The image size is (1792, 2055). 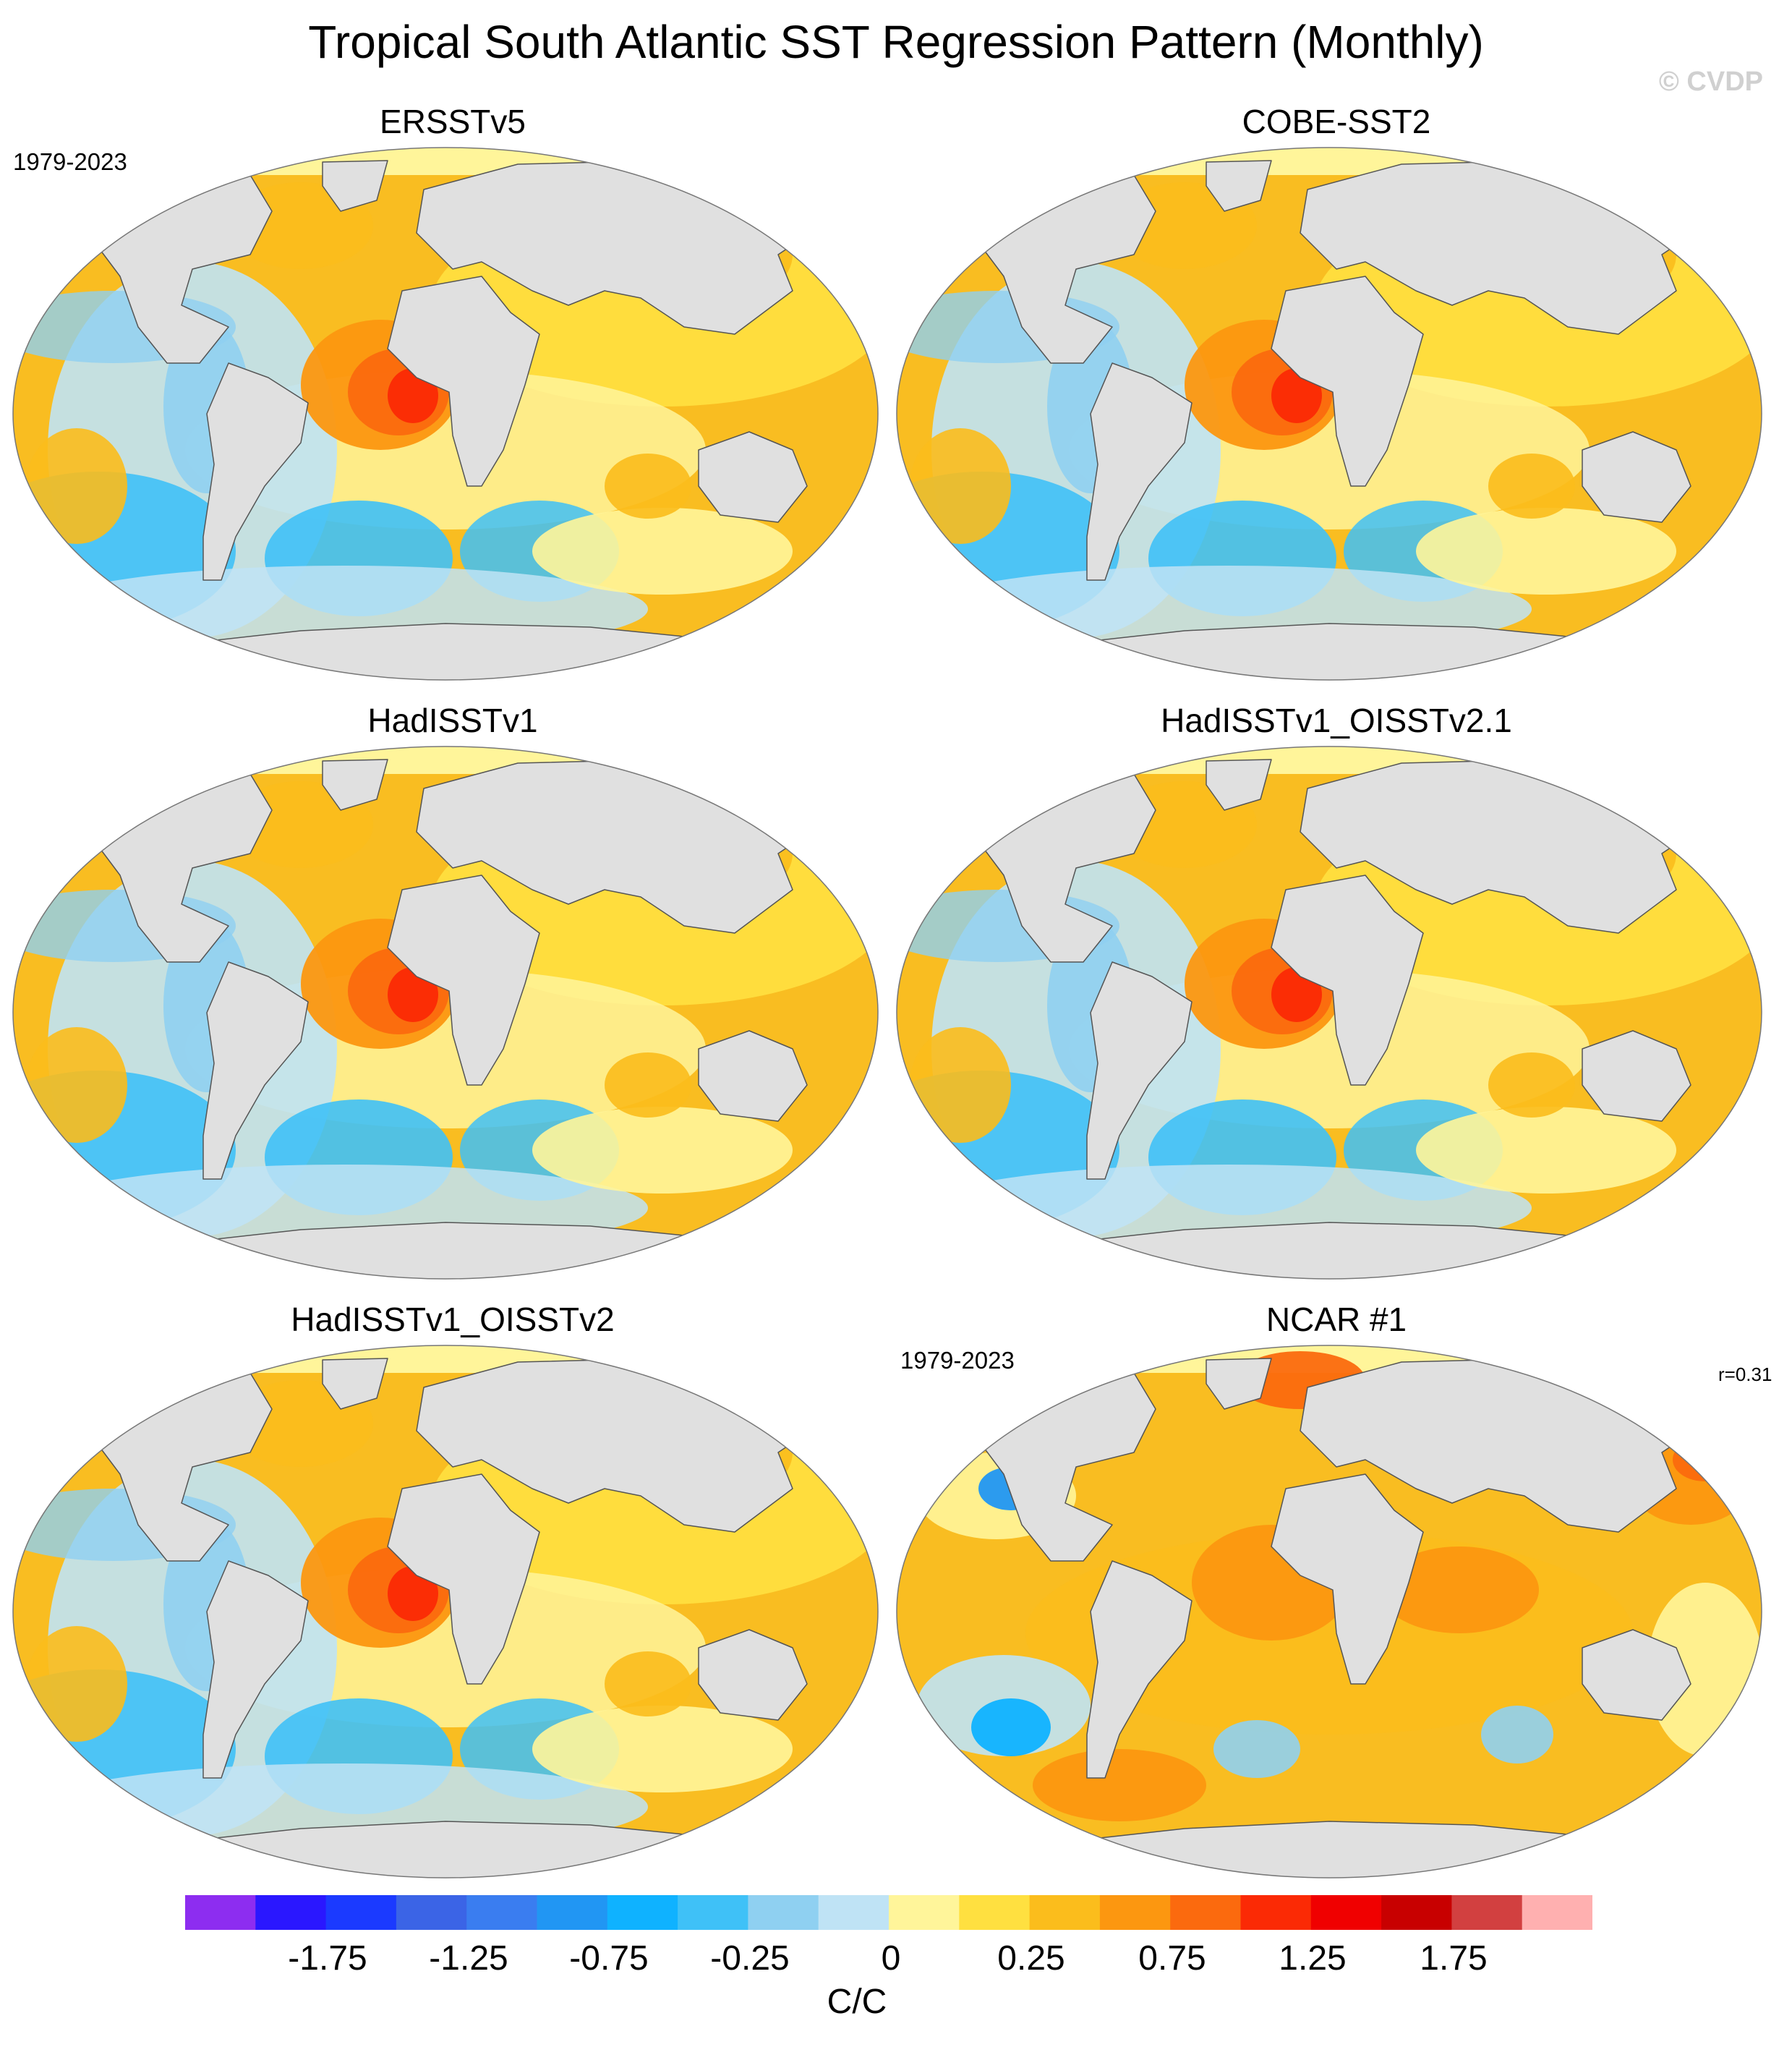 I want to click on map-panel-cobe-sst2: COBE-SST2, so click(x=1336, y=394).